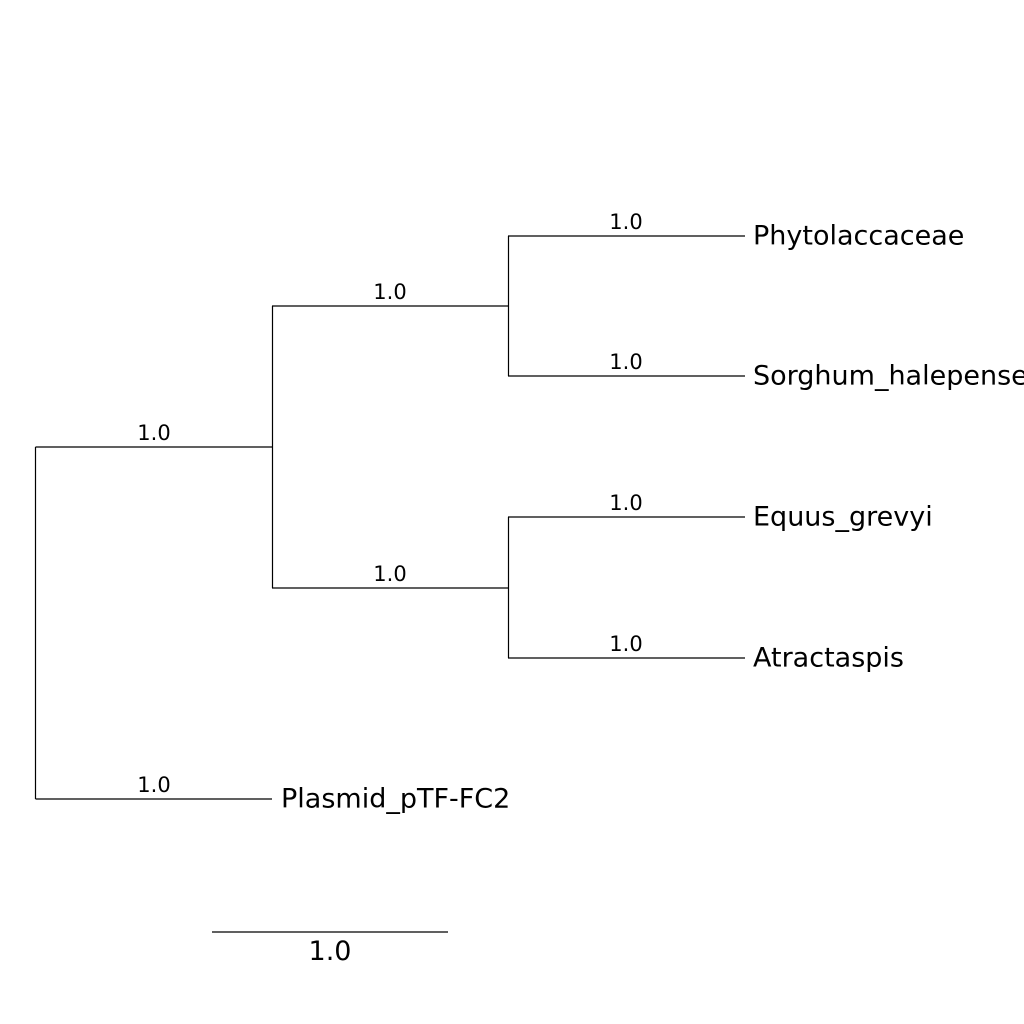 This screenshot has width=1024, height=1024. What do you see at coordinates (843, 517) in the screenshot?
I see `leaf-label-equus: Equus_grevyi` at bounding box center [843, 517].